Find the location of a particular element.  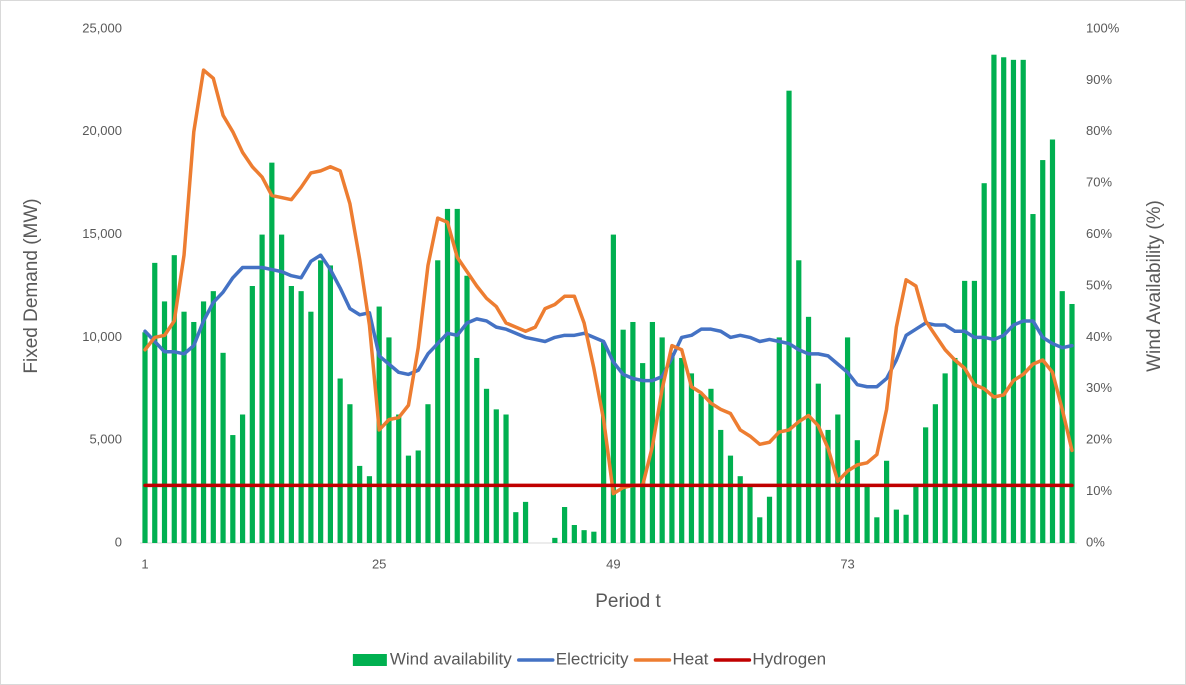

x-tick-label: 1 is located at coordinates (144, 563).